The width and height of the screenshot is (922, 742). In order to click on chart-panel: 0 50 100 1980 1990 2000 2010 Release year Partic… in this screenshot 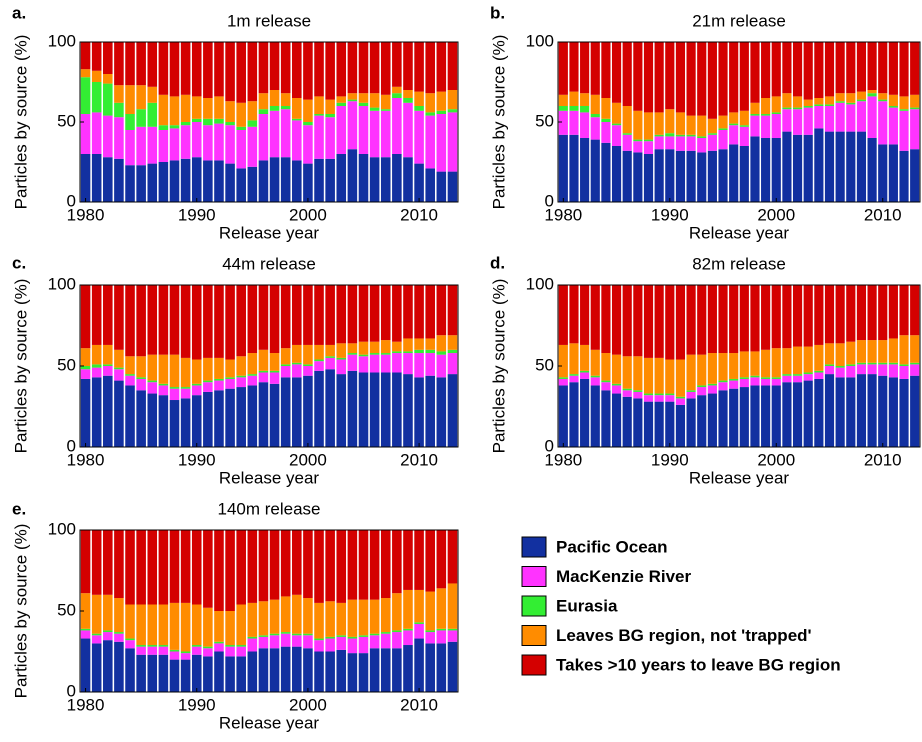, I will do `click(705, 370)`.